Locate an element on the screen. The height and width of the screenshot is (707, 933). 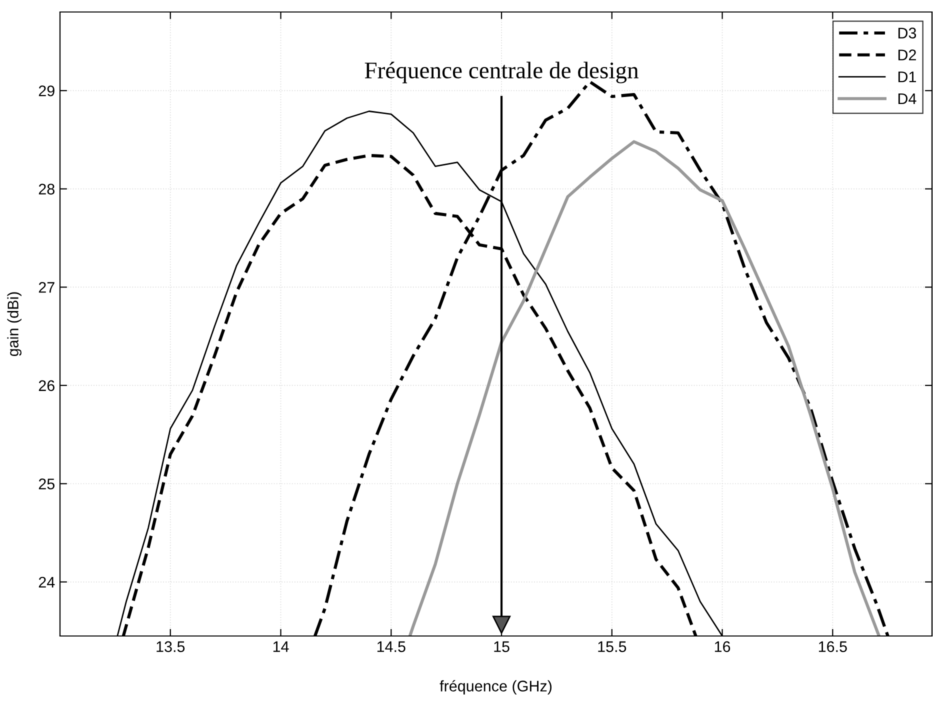
legend-label: D3 is located at coordinates (907, 33).